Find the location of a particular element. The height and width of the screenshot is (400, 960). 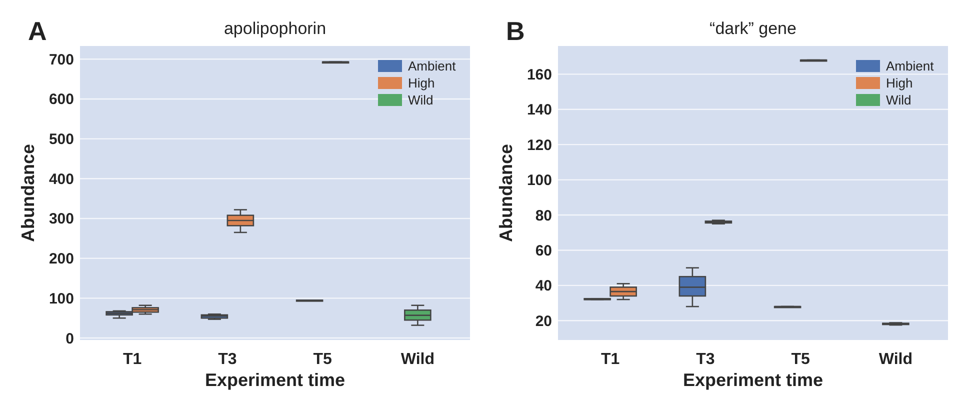

text: A is located at coordinates (37, 31).